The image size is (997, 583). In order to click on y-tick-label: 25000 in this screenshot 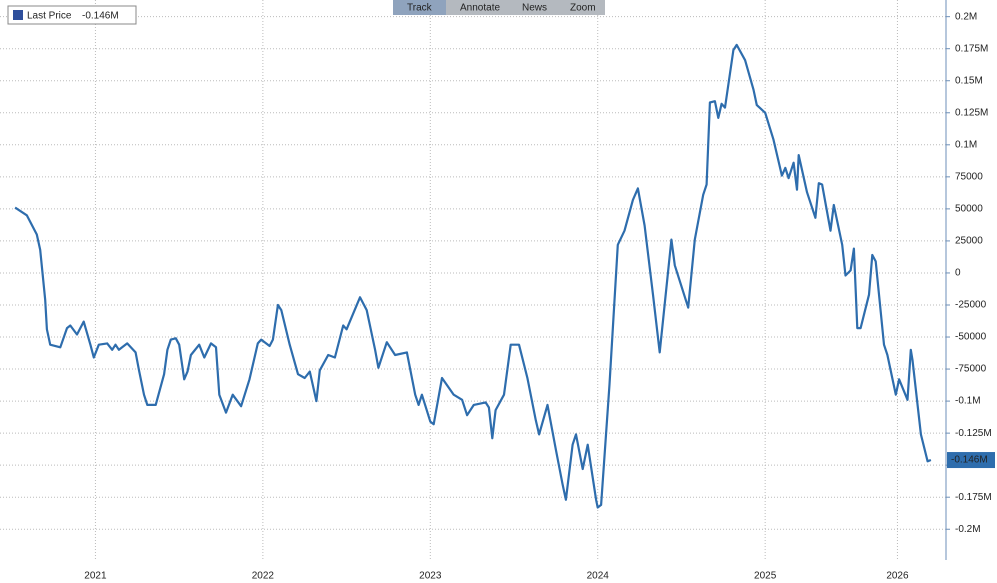, I will do `click(969, 241)`.